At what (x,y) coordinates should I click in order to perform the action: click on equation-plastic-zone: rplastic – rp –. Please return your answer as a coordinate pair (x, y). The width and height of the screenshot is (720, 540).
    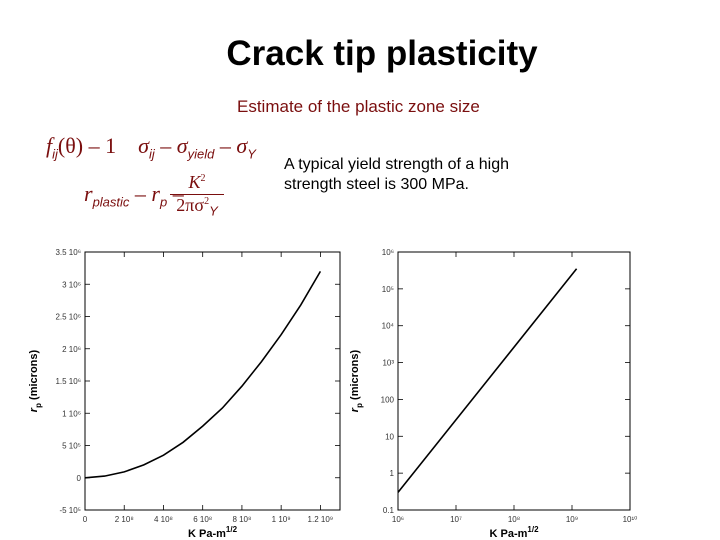
    Looking at the image, I should click on (134, 195).